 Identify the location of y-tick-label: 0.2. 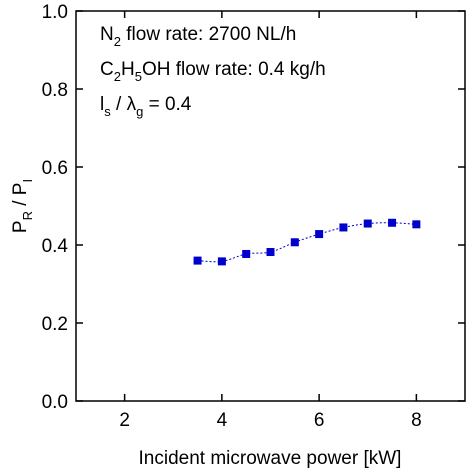
(55, 324).